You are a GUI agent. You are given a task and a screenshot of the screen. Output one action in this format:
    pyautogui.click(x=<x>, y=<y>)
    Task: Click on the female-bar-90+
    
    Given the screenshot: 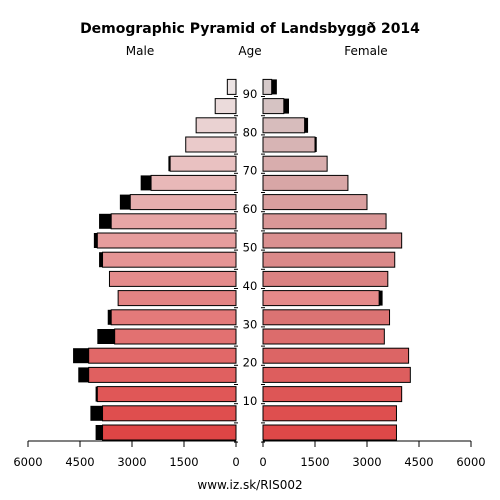 What is the action you would take?
    pyautogui.click(x=267, y=86)
    